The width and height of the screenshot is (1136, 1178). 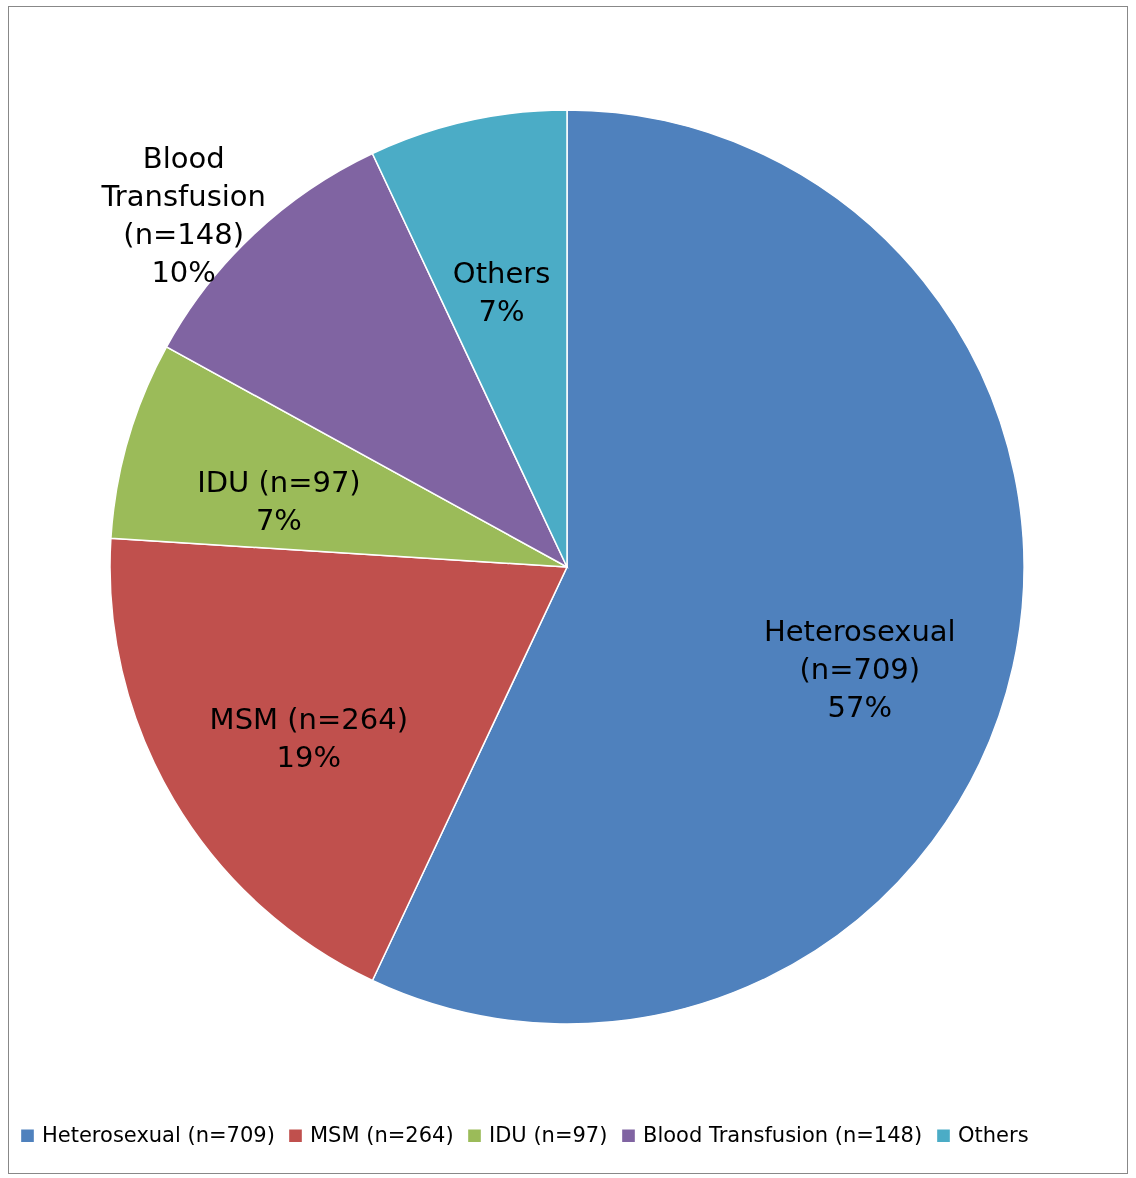 What do you see at coordinates (859, 650) in the screenshot?
I see `slice-label: Heterosexual (n=709)` at bounding box center [859, 650].